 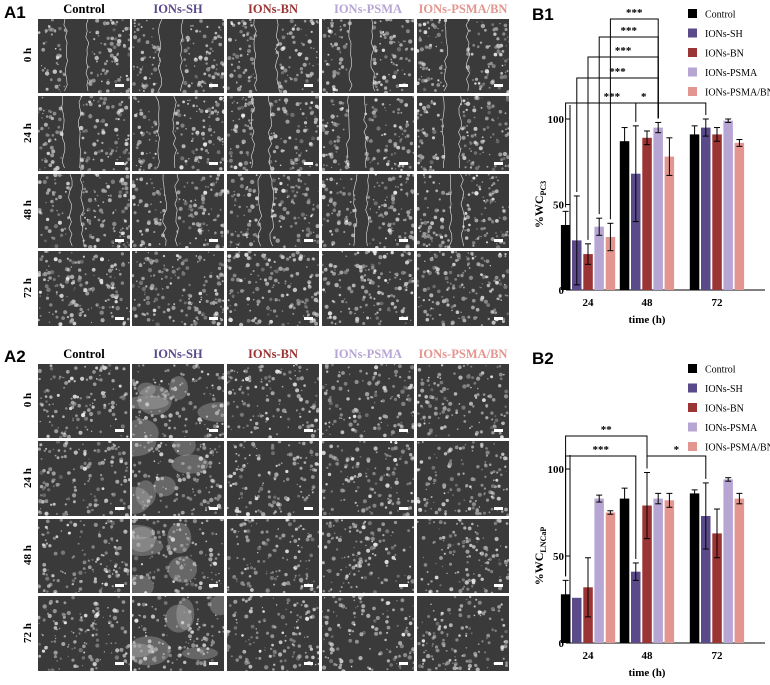 What do you see at coordinates (28, 477) in the screenshot?
I see `a2-row-label-1: 24 h` at bounding box center [28, 477].